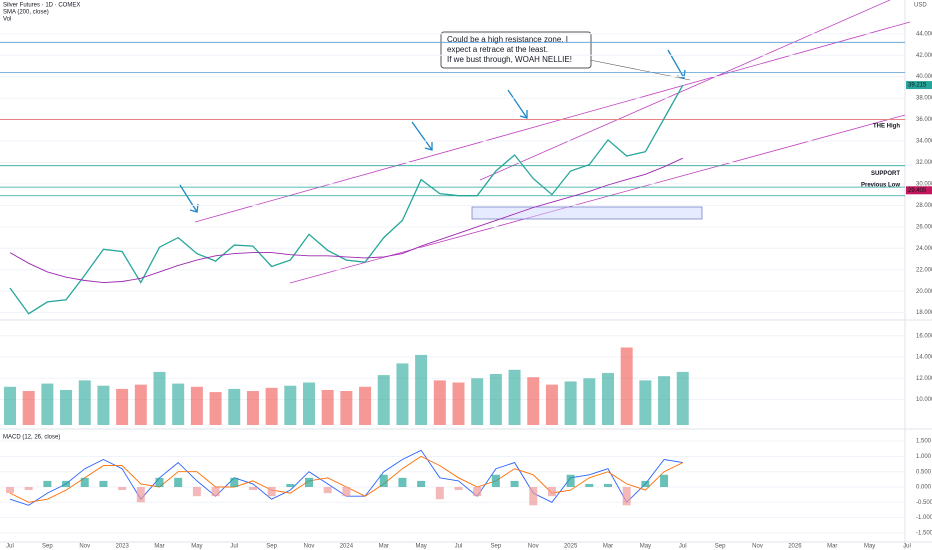 The width and height of the screenshot is (932, 550). Describe the element at coordinates (795, 547) in the screenshot. I see `x-tick-label: 2026` at that location.